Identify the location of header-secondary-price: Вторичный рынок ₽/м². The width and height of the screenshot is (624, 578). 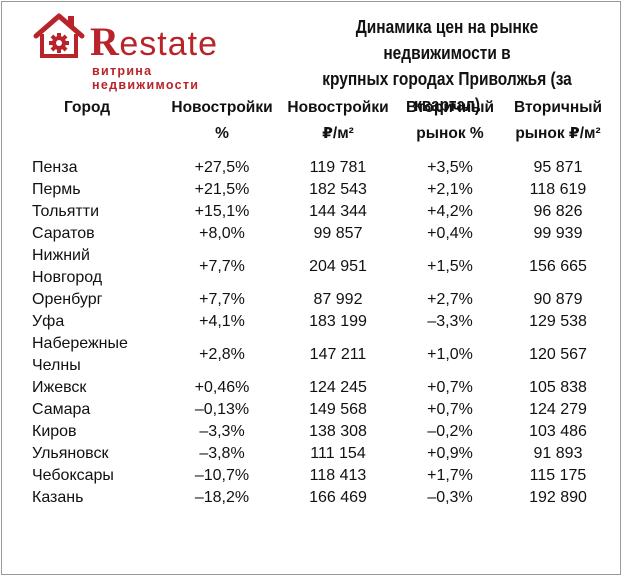
(558, 120).